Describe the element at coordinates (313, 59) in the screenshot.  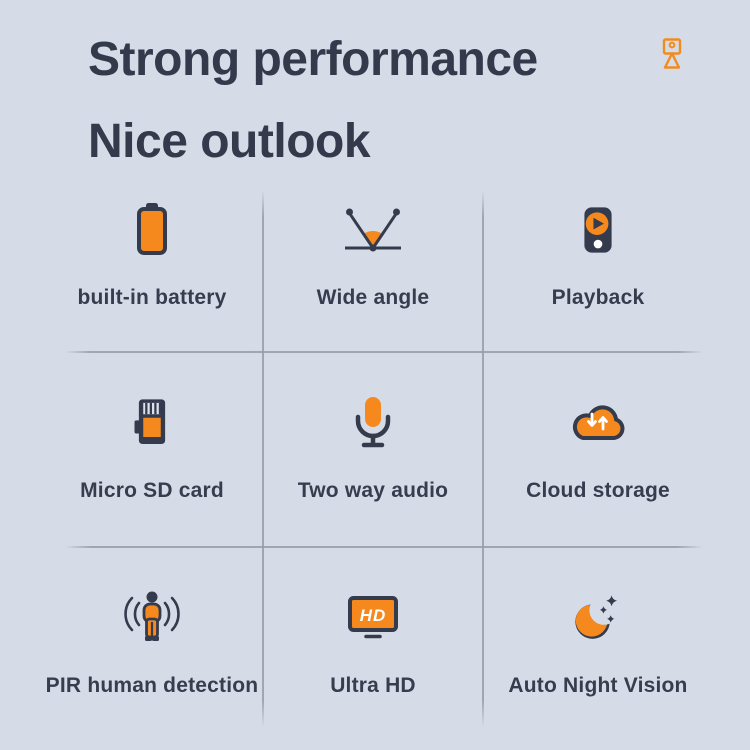
I see `page-title-line-1: Strong performance` at that location.